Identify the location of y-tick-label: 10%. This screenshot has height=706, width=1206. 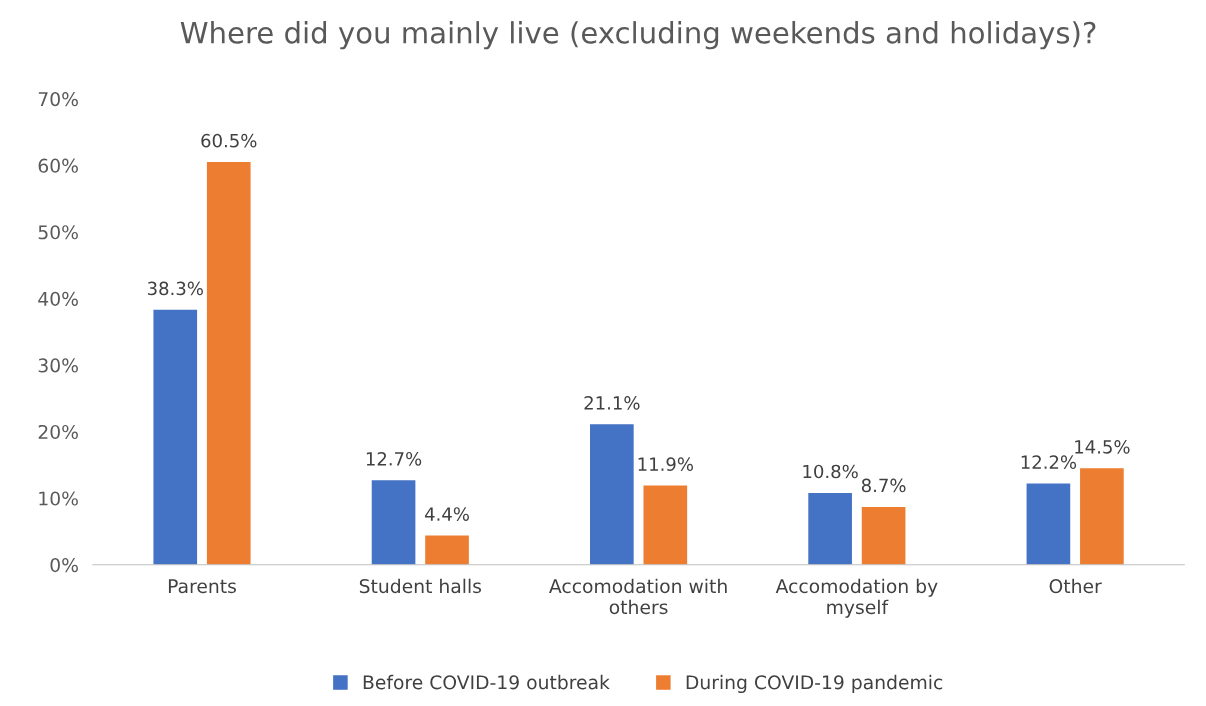
(58, 498).